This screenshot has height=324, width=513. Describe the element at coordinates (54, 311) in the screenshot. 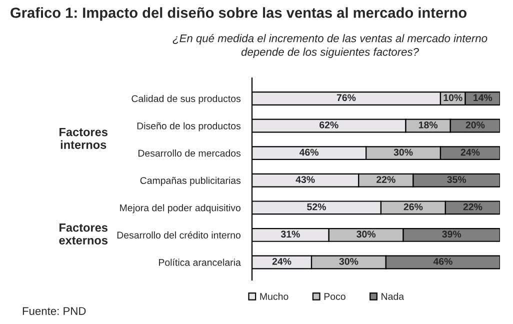

I see `source-note: Fuente: PND` at that location.